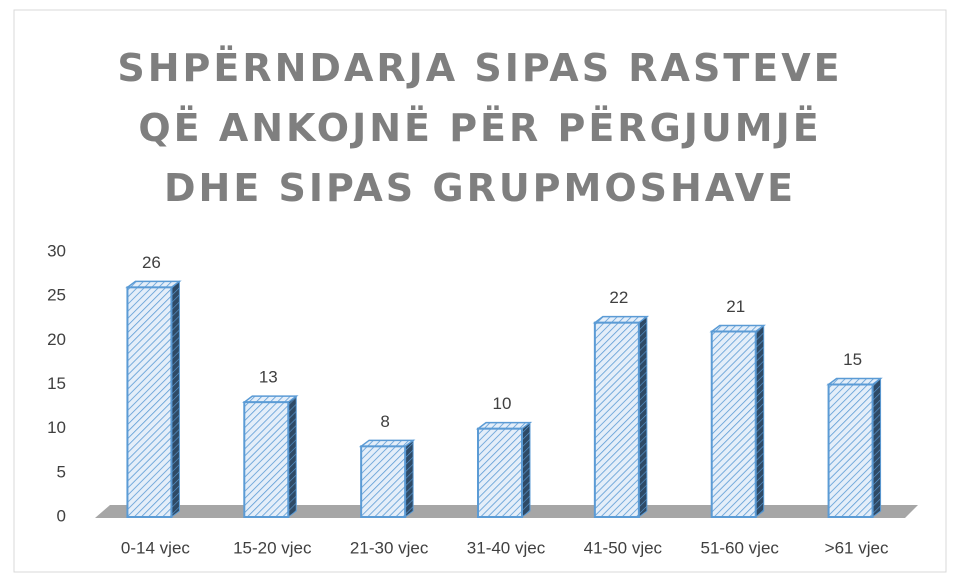  What do you see at coordinates (389, 547) in the screenshot?
I see `x-tick-label: 21-30 vjec` at bounding box center [389, 547].